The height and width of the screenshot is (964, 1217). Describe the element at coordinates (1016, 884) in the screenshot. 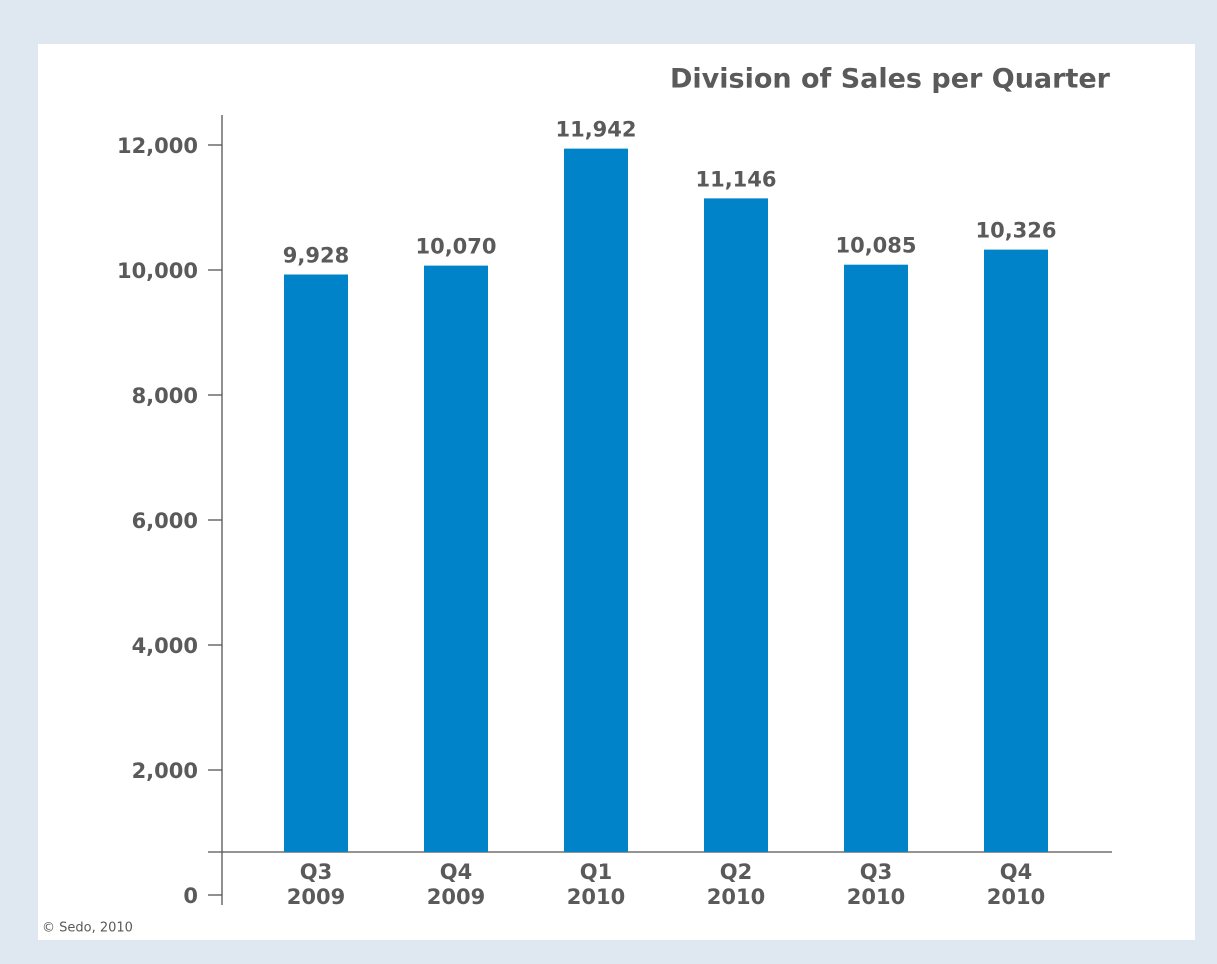

I see `x-tick-label: Q4 2010` at that location.